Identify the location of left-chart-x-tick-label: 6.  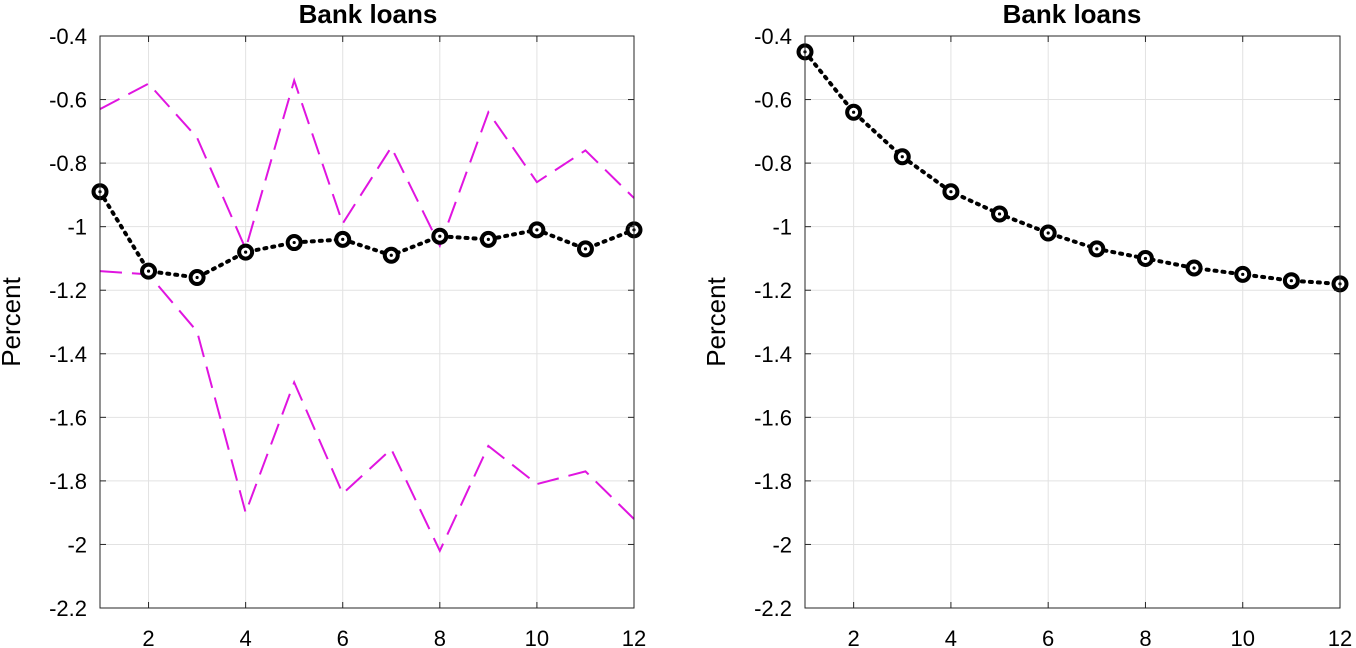
(343, 637).